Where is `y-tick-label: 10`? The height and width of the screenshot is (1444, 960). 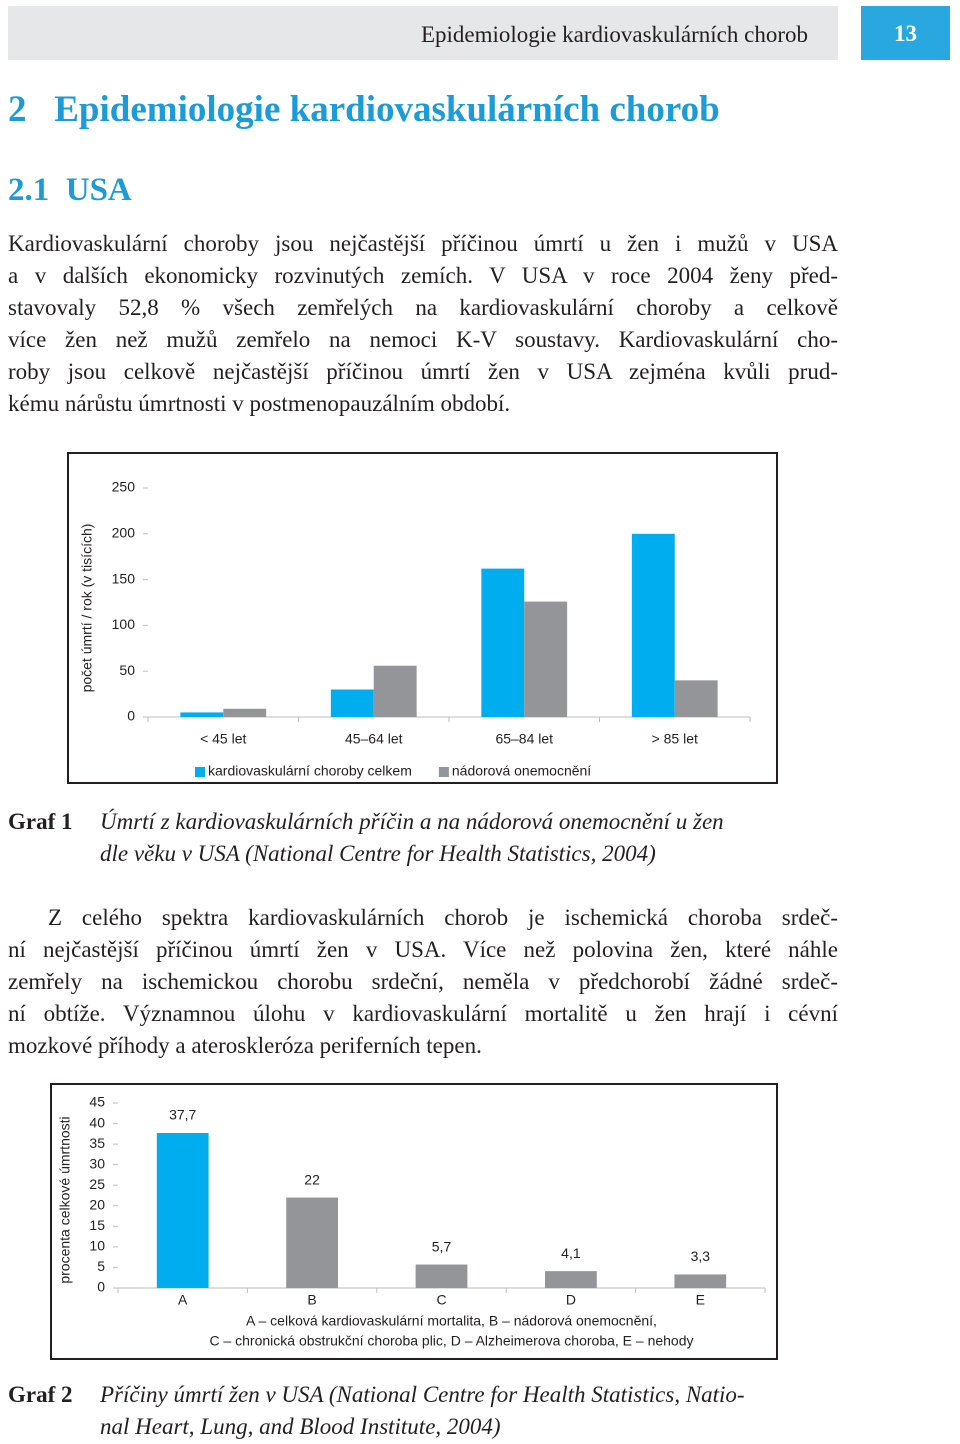
y-tick-label: 10 is located at coordinates (97, 1246).